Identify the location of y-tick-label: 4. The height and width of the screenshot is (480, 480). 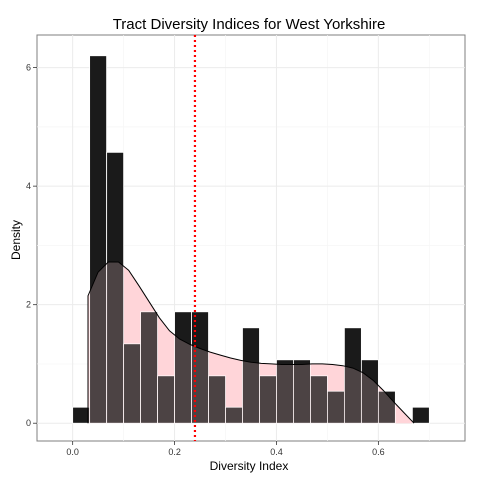
(28, 186).